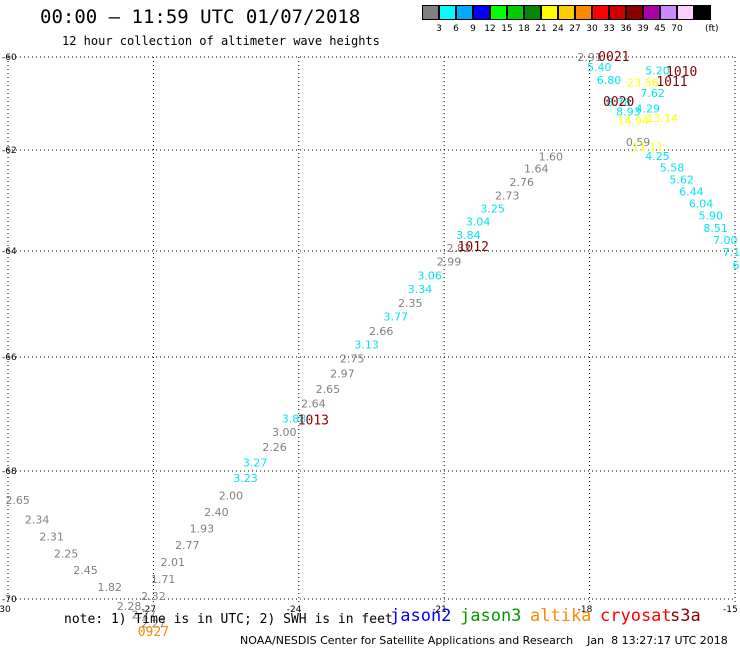  What do you see at coordinates (660, 29) in the screenshot?
I see `scale-label: 45` at bounding box center [660, 29].